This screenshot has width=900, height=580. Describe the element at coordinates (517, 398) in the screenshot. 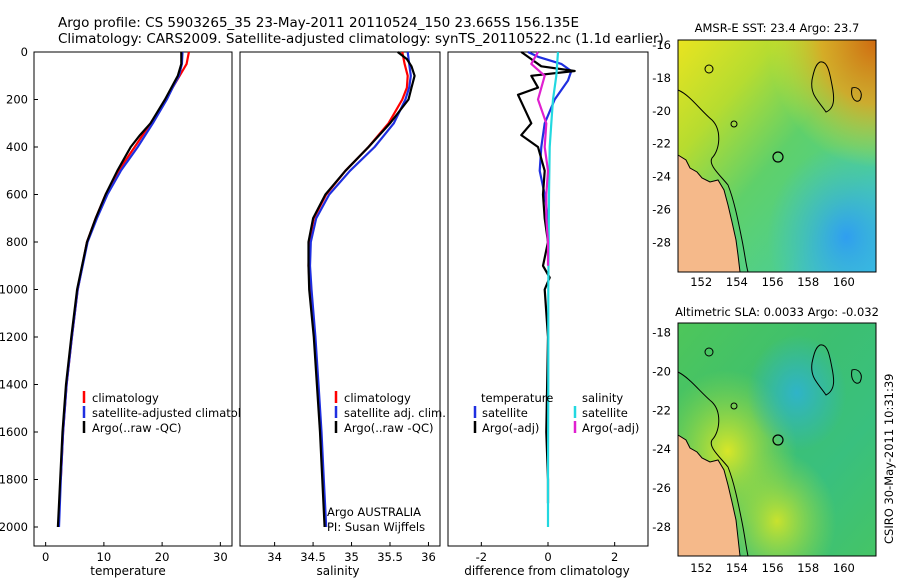

I see `legend-title-temperature: temperature` at that location.